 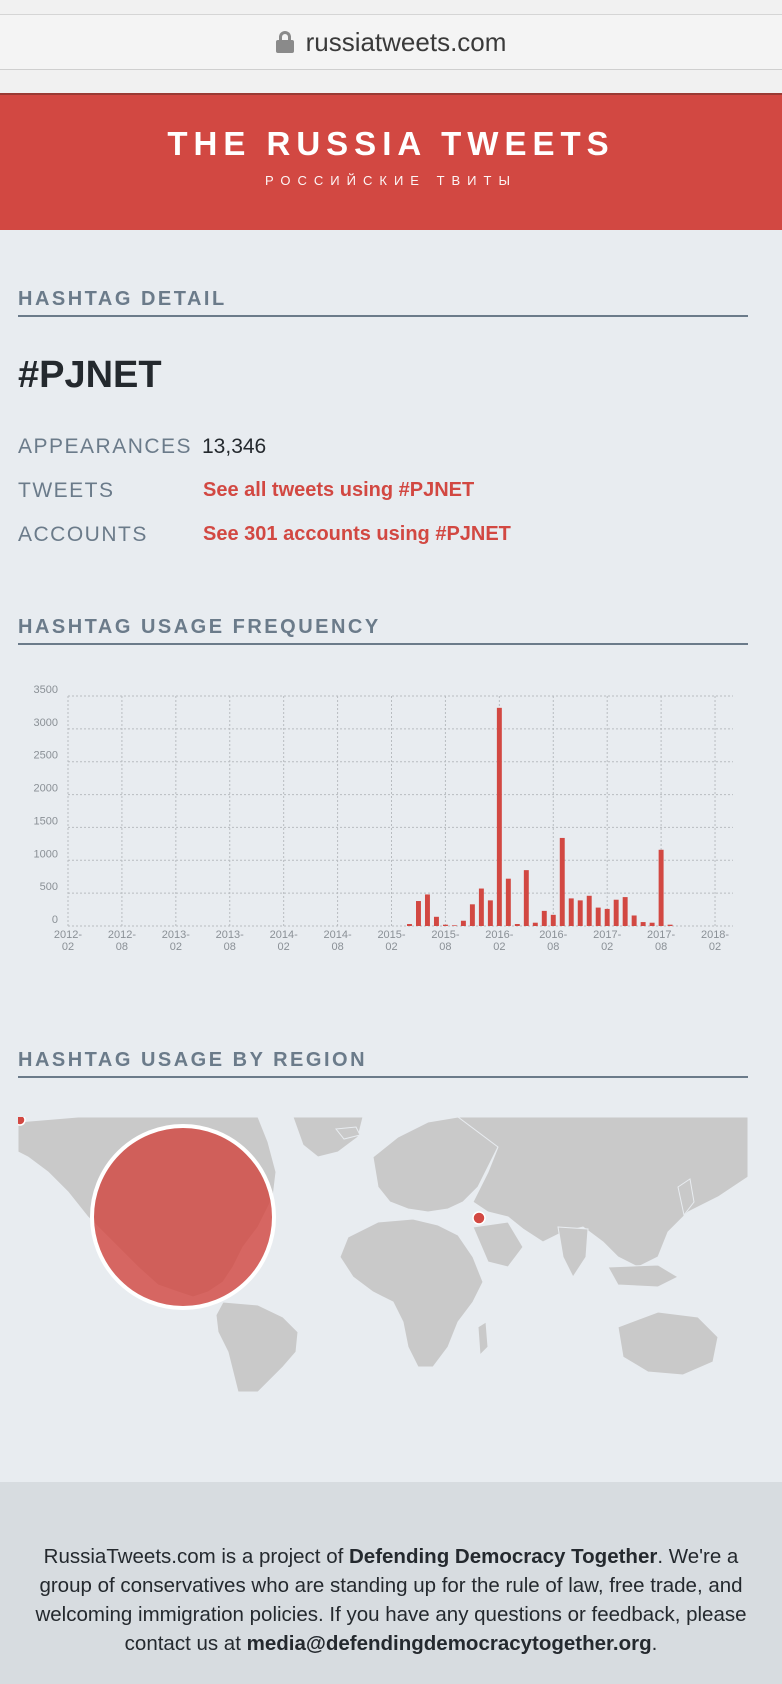 I want to click on y-tick-label: 500, so click(x=49, y=887).